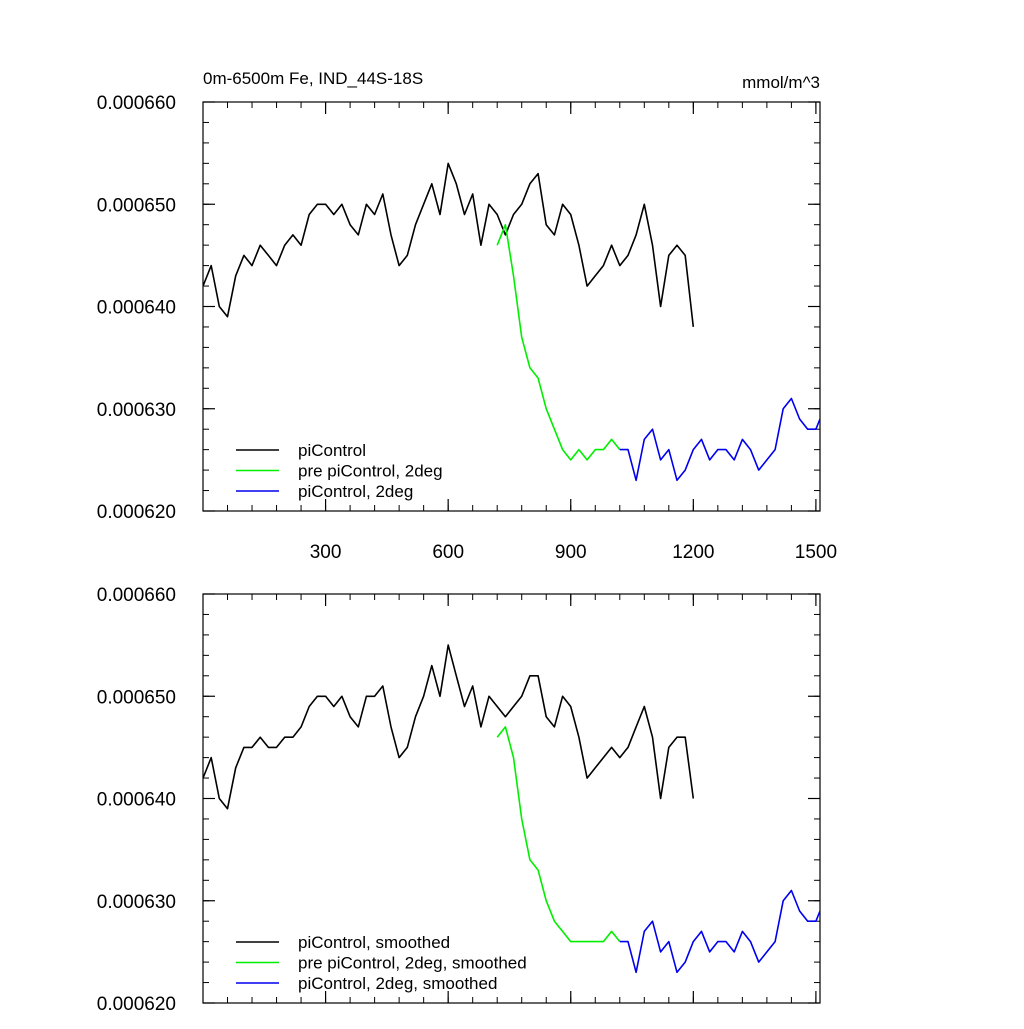 Image resolution: width=1024 pixels, height=1029 pixels. Describe the element at coordinates (781, 82) in the screenshot. I see `chart-units-label: mmol/m^3` at that location.